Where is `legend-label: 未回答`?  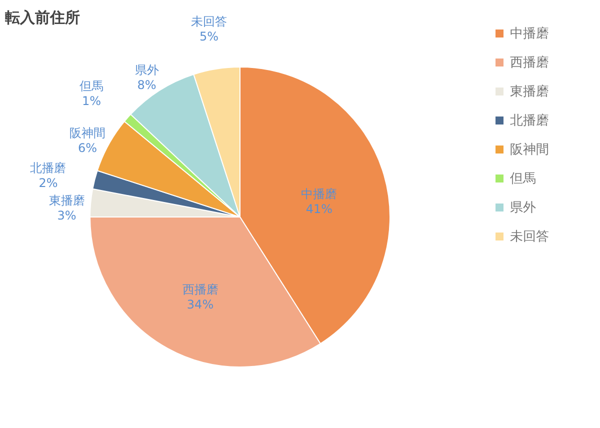
legend-label: 未回答 is located at coordinates (529, 237).